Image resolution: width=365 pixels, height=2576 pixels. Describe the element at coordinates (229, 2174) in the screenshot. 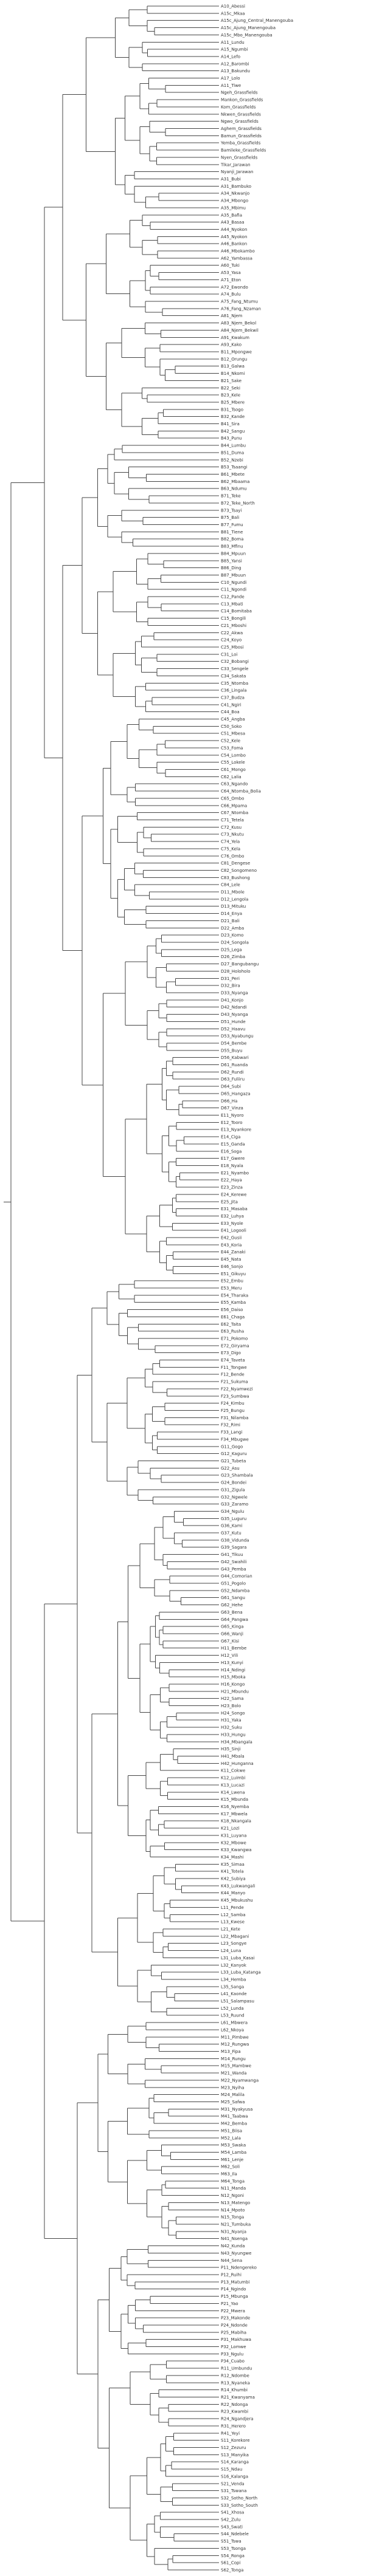

I see `tip-label: M63_Ila` at that location.